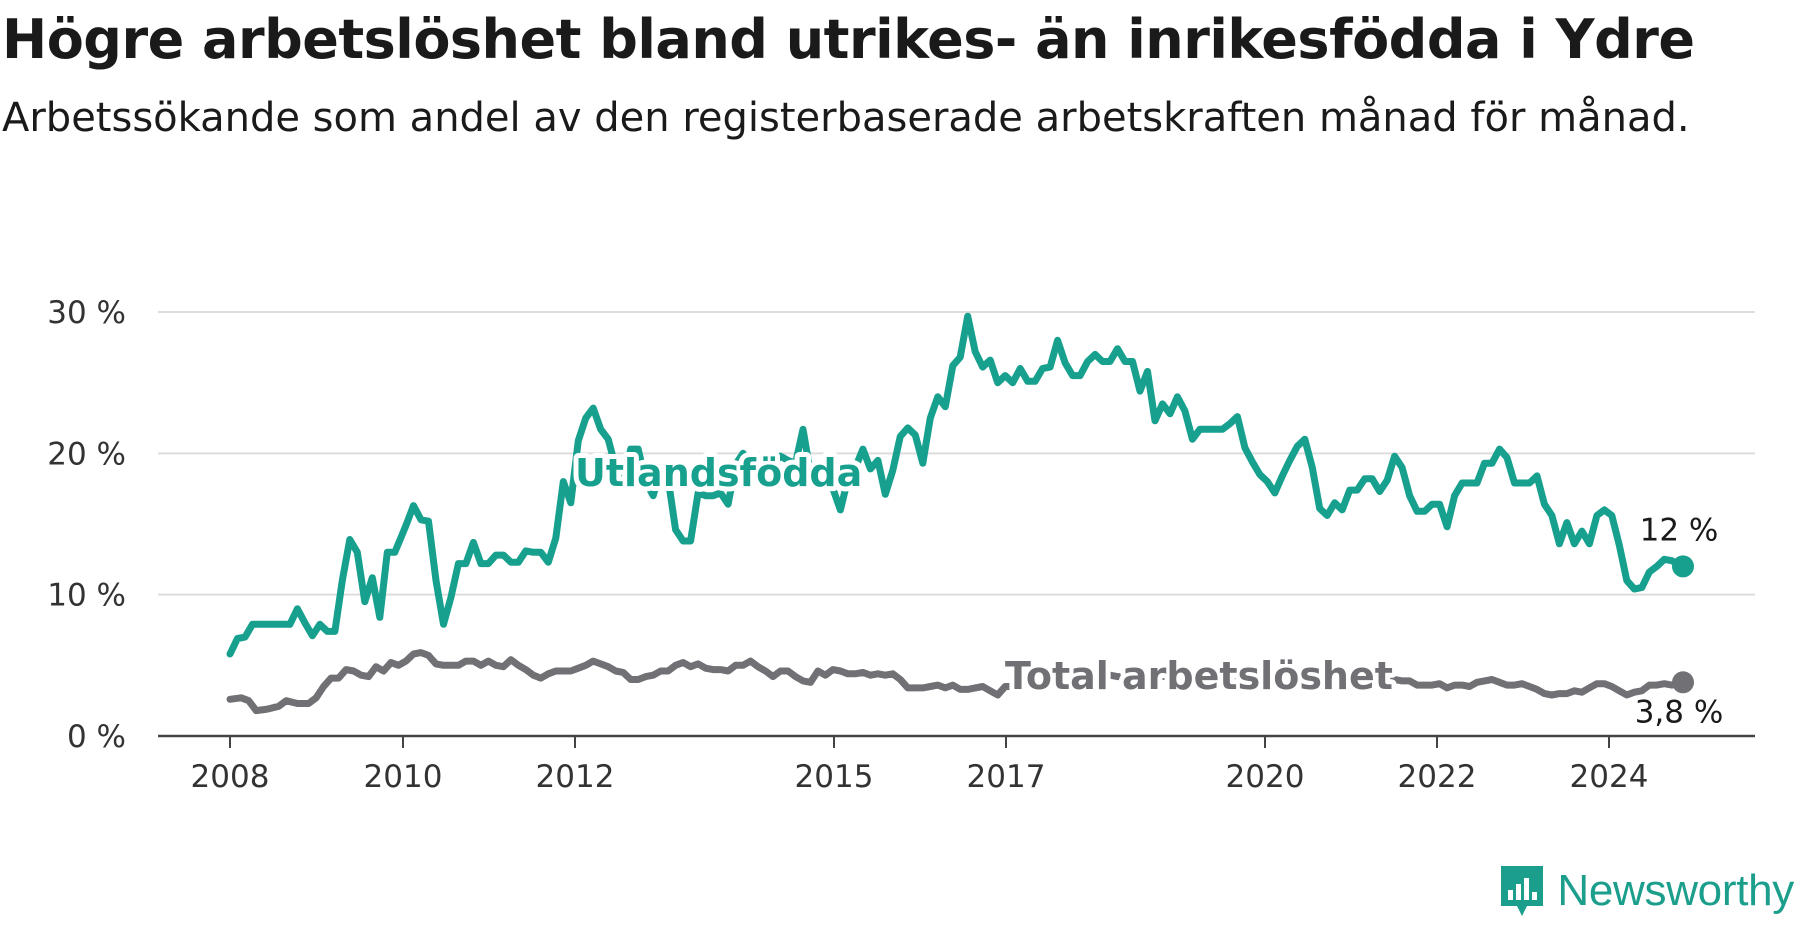 The height and width of the screenshot is (948, 1800). I want to click on end-point-total, so click(1683, 682).